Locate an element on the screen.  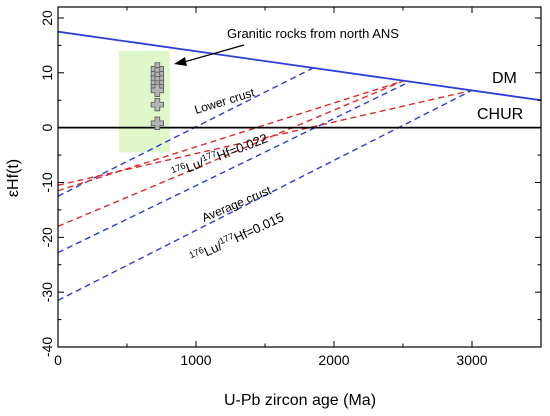
y-tick-label: -20 is located at coordinates (47, 237).